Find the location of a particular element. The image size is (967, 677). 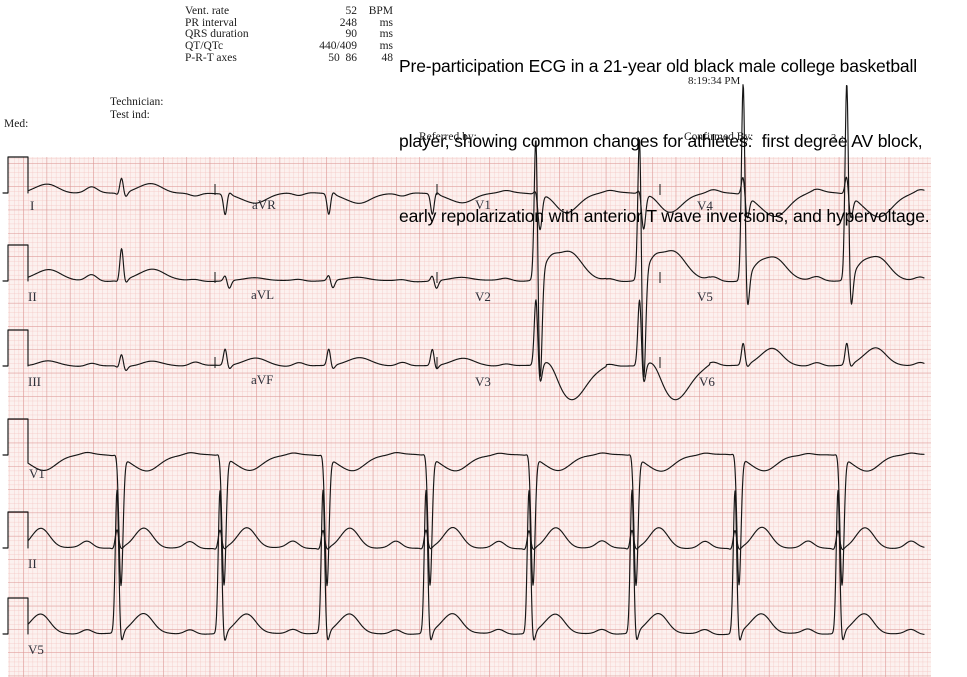

med-label: Med: is located at coordinates (16, 124).